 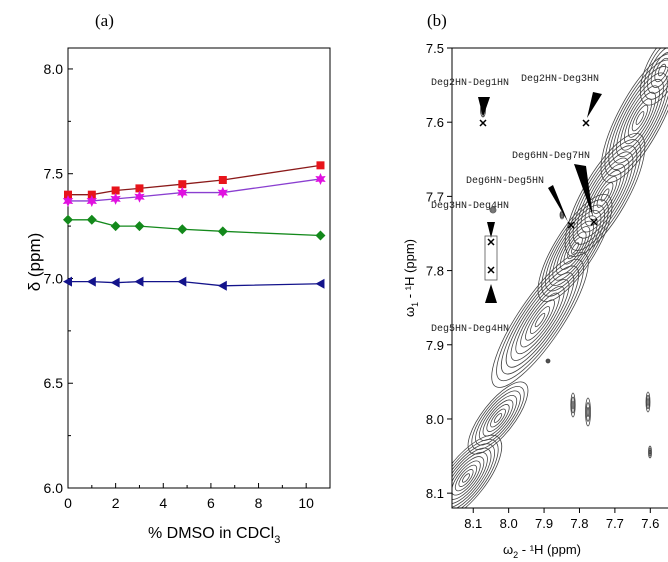 What do you see at coordinates (505, 181) in the screenshot?
I see `crosspeak-label: Deg6HN-Deg5HN` at bounding box center [505, 181].